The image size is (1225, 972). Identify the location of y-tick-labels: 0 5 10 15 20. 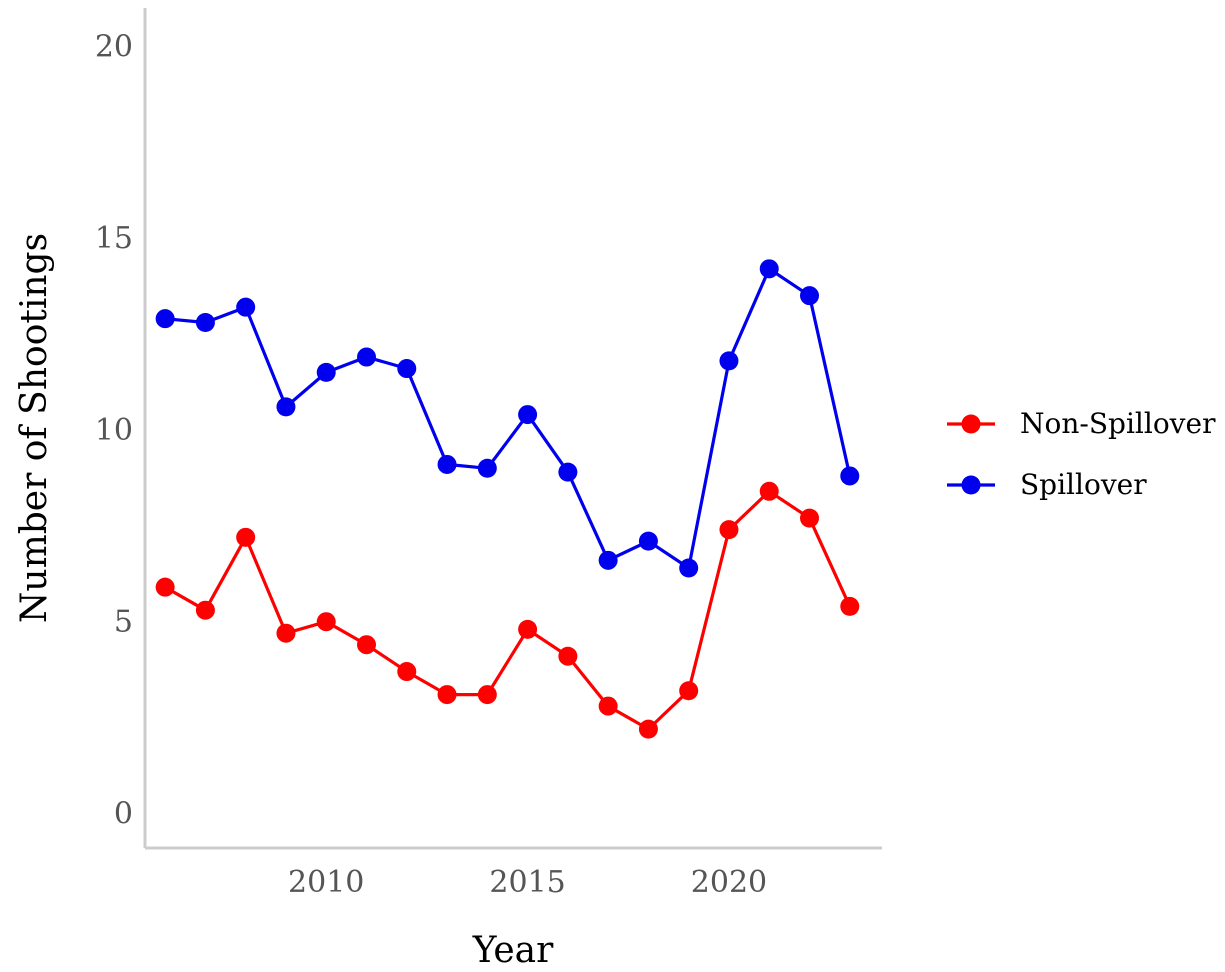
(114, 430).